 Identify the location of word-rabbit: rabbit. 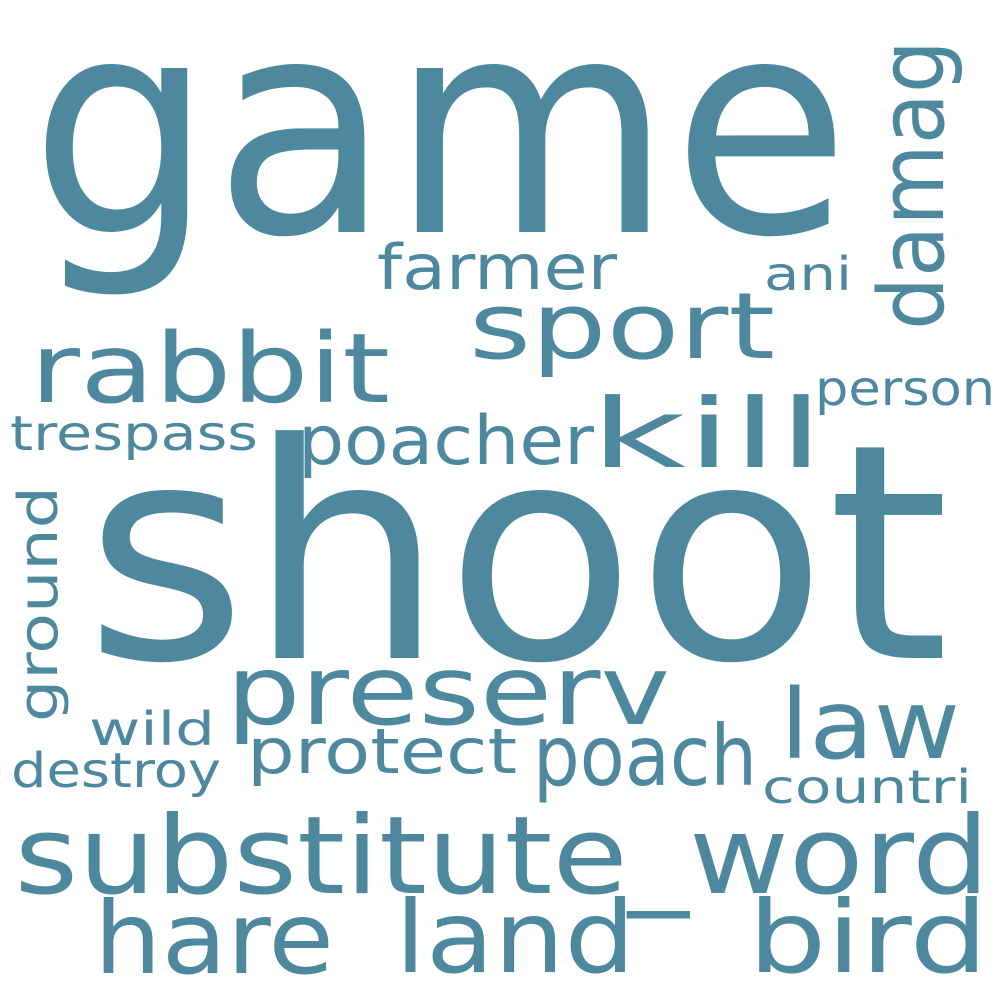
(210, 369).